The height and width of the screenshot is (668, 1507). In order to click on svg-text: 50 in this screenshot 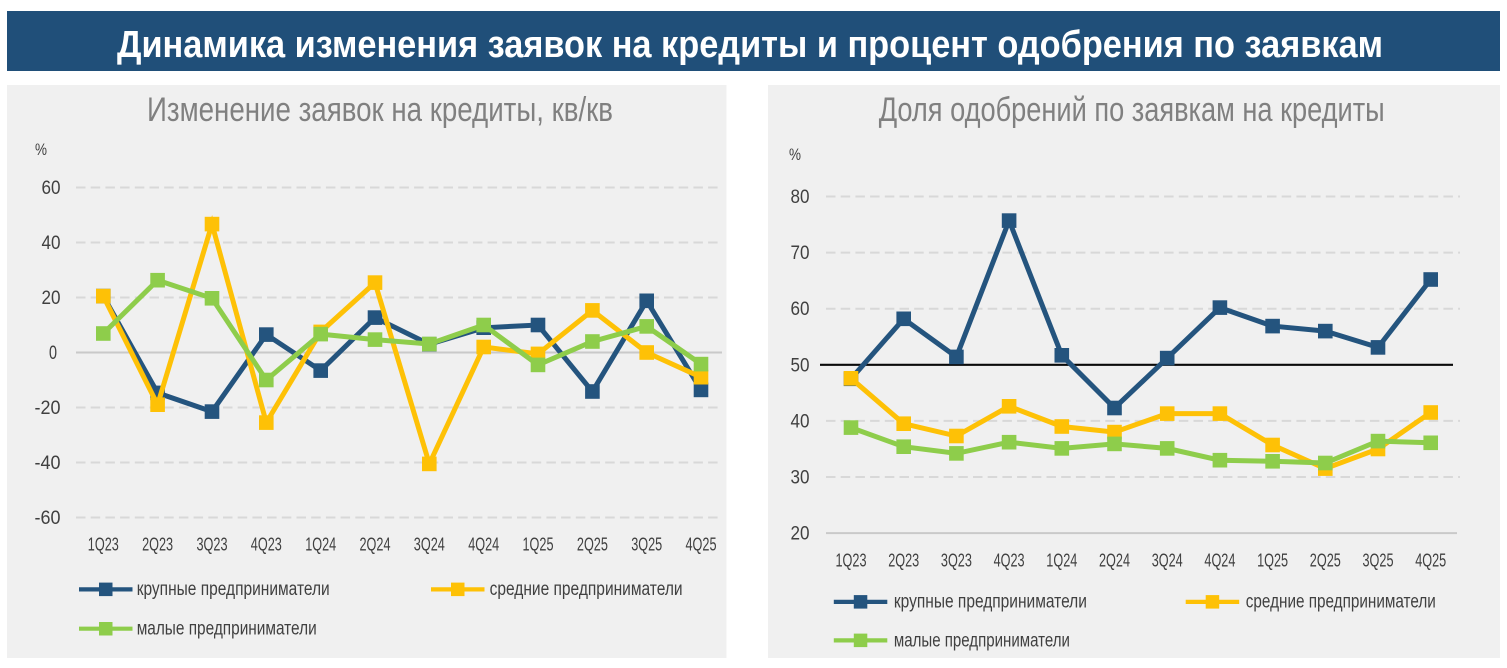, I will do `click(800, 365)`.